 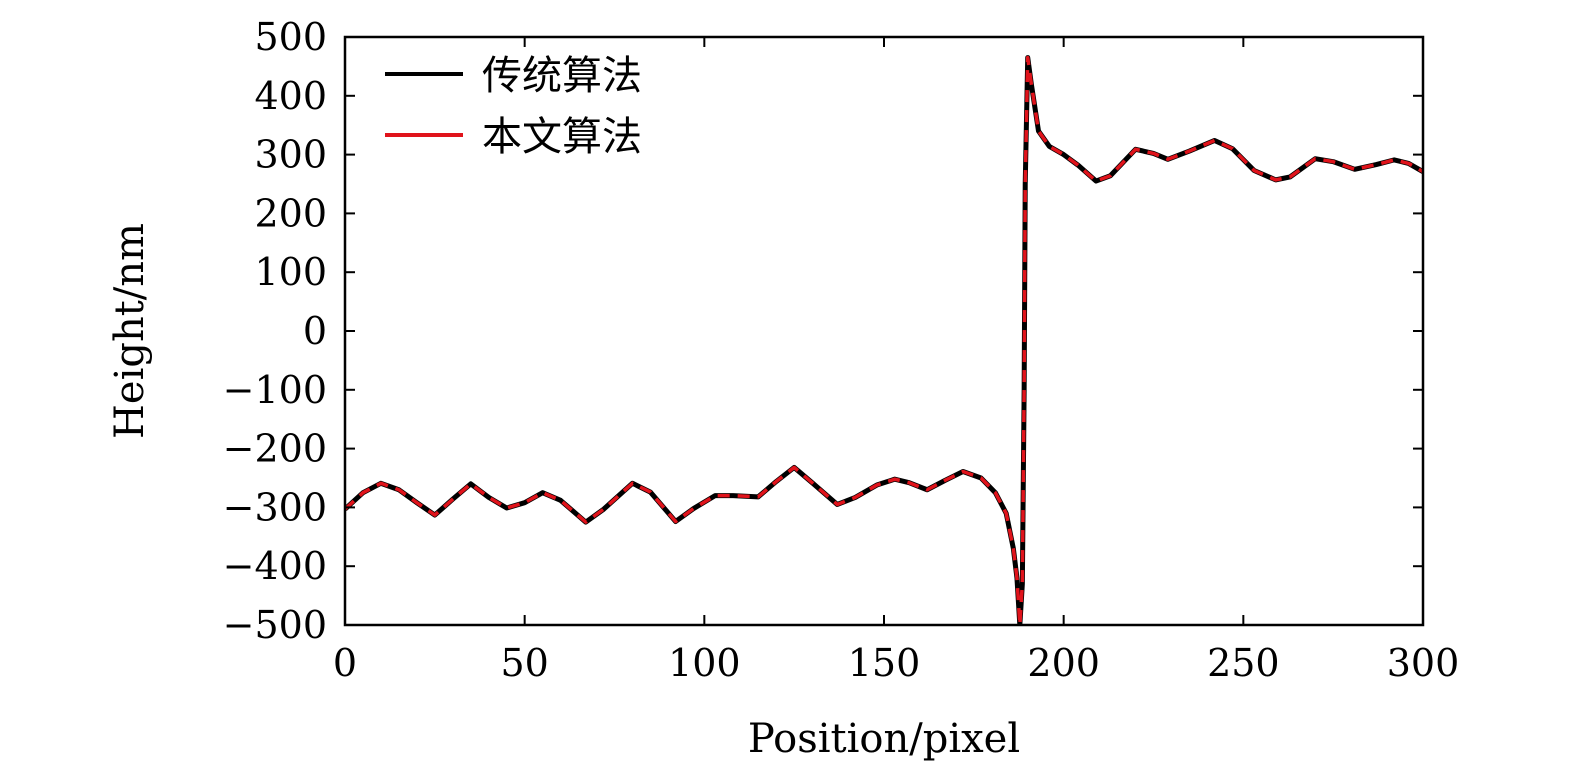 What do you see at coordinates (275, 625) in the screenshot?
I see `y-tick-label: −500` at bounding box center [275, 625].